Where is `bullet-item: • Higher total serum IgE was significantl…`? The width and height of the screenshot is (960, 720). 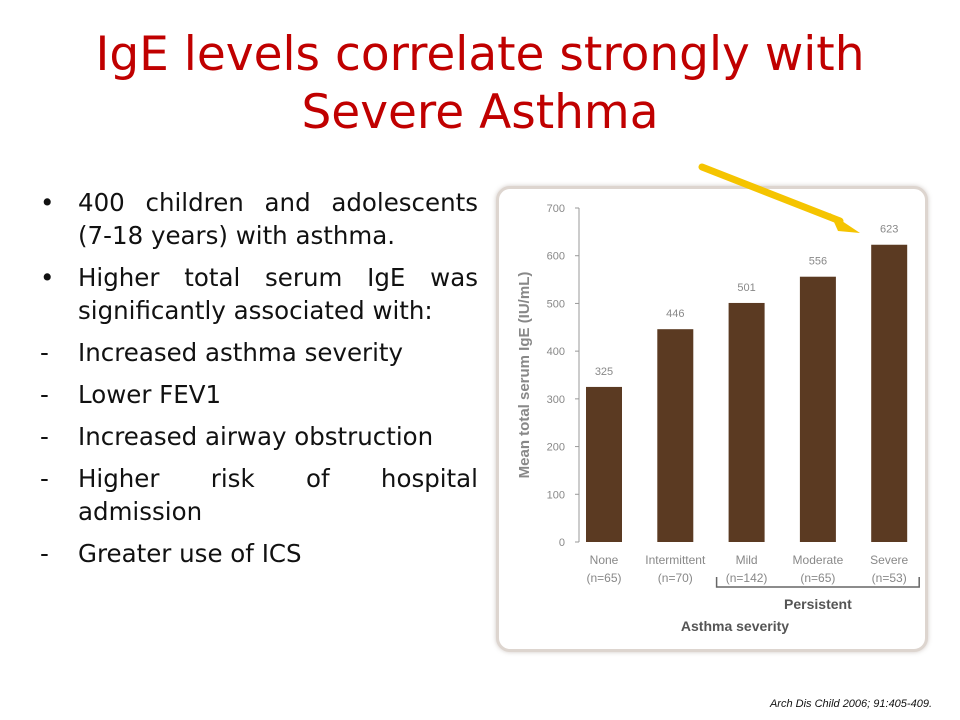
bullet-item: • Higher total serum IgE was significantl… is located at coordinates (255, 294).